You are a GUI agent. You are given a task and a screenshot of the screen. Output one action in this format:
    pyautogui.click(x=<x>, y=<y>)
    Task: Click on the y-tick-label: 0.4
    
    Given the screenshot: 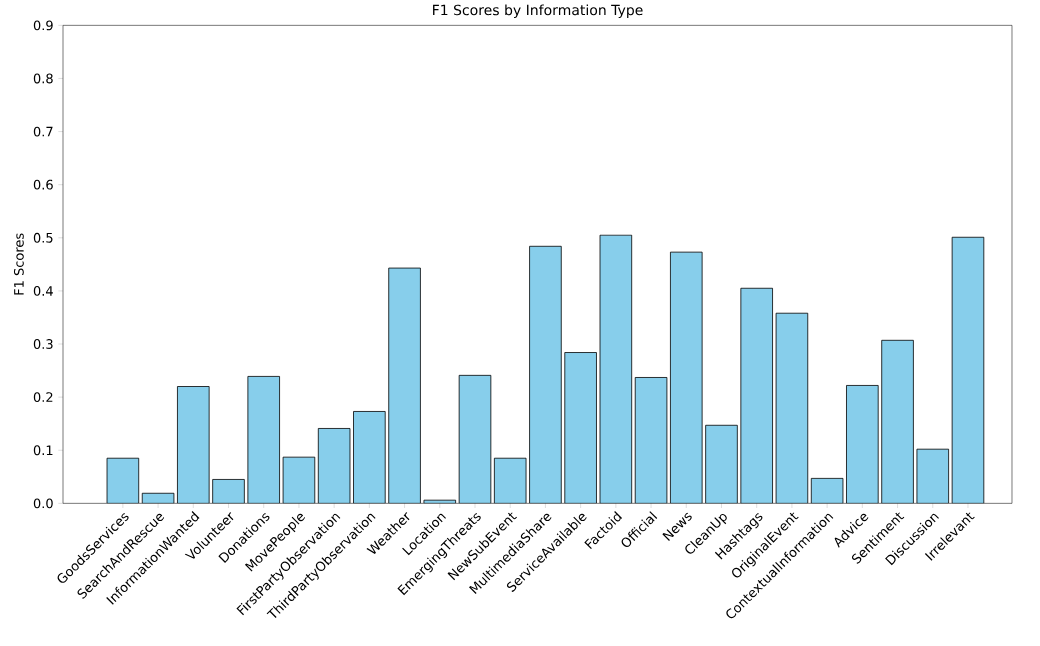 What is the action you would take?
    pyautogui.click(x=43, y=290)
    